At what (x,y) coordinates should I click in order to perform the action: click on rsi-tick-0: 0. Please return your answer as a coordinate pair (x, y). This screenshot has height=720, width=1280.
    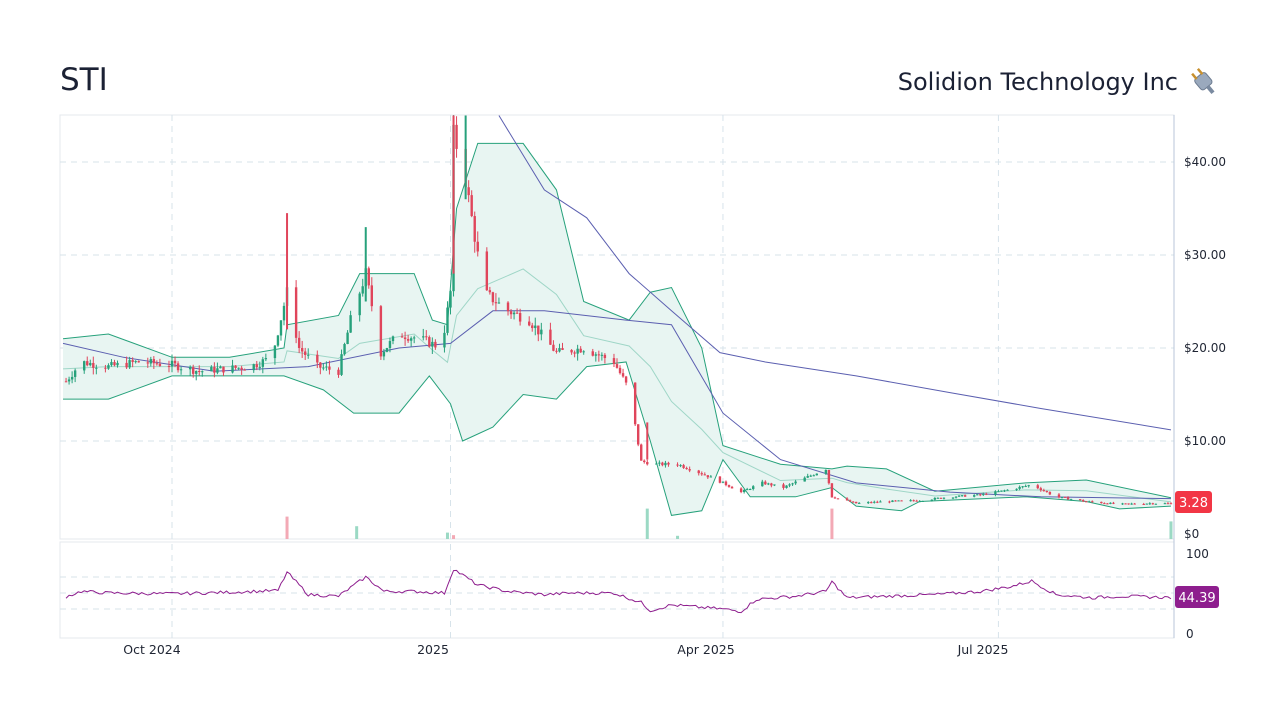
    Looking at the image, I should click on (1190, 634).